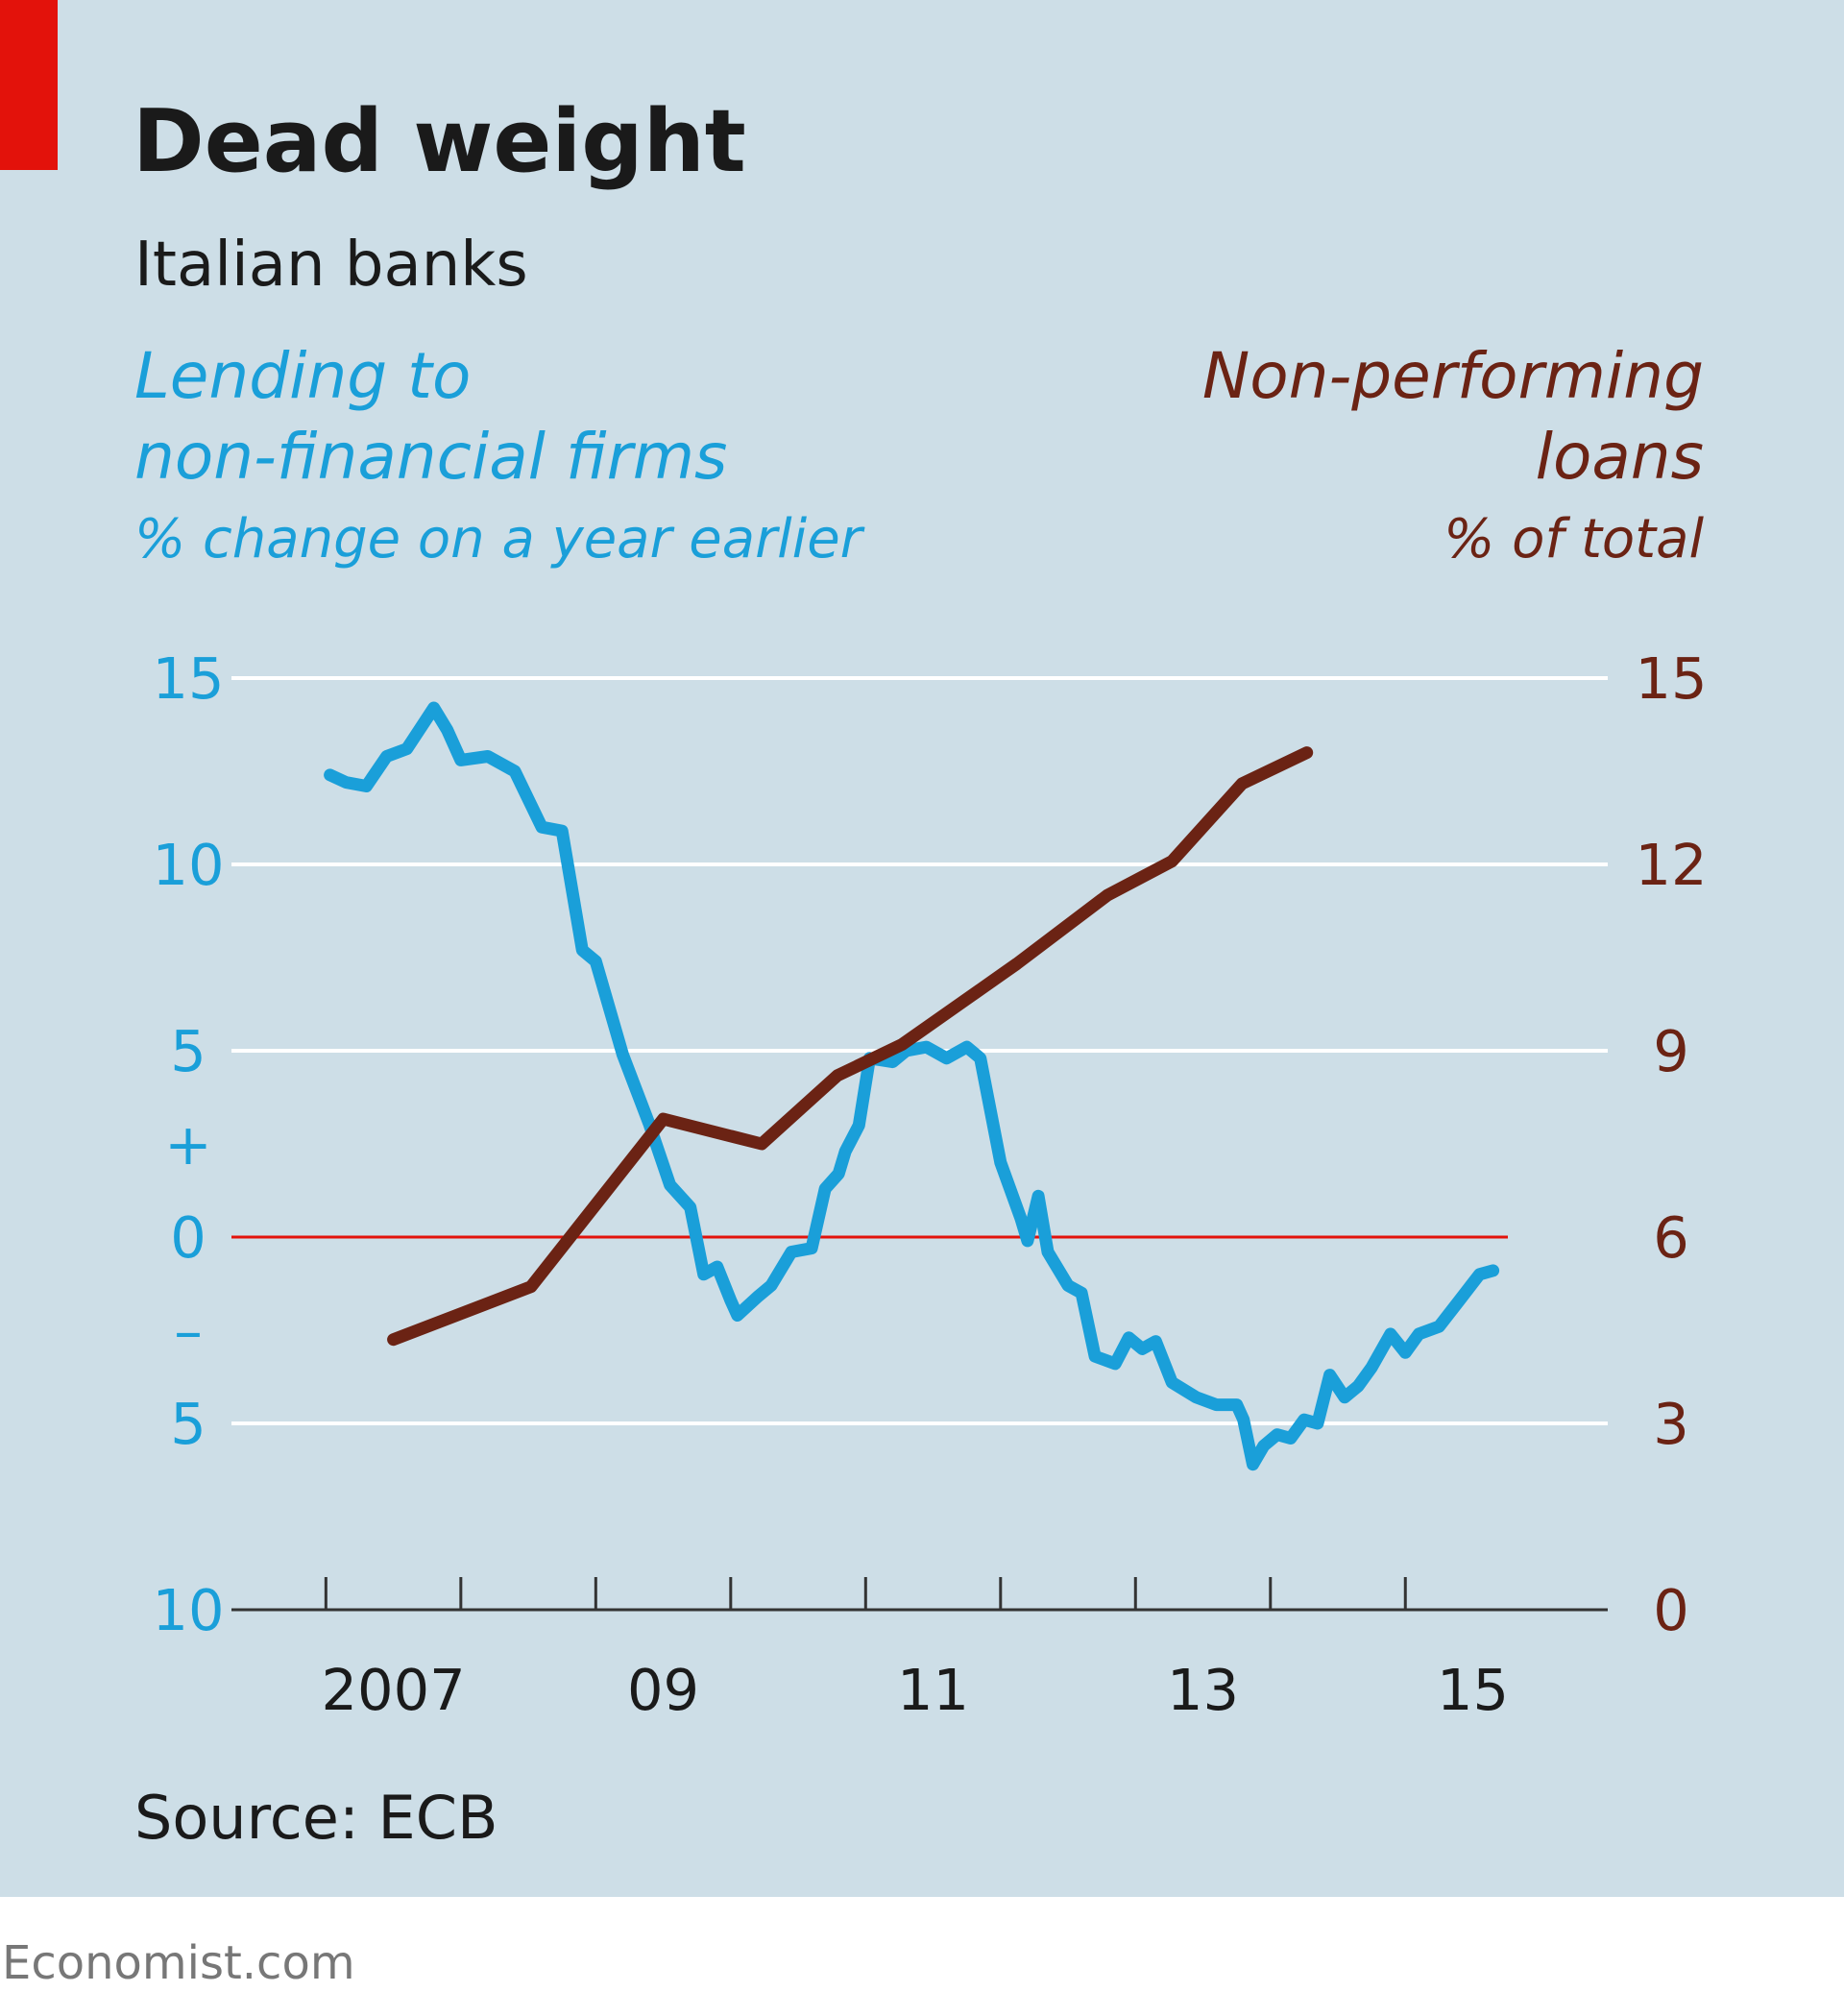 The height and width of the screenshot is (2016, 1844). I want to click on y2-tick-label: 12, so click(1671, 865).